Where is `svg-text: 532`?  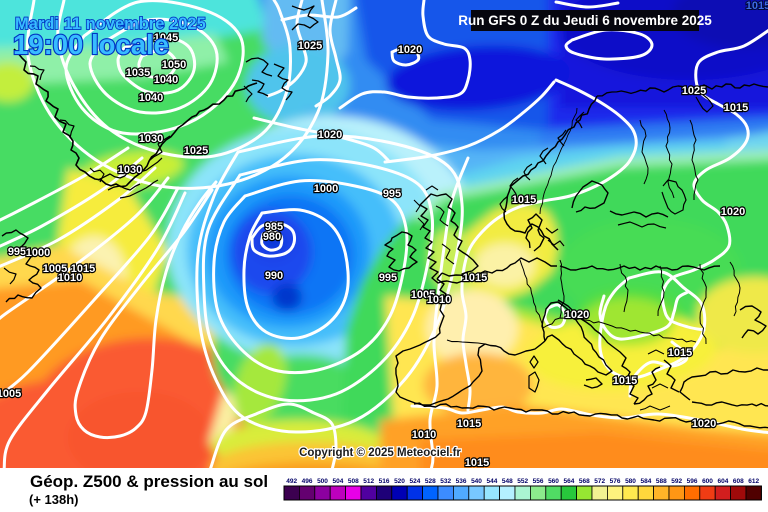 svg-text: 532 is located at coordinates (445, 481).